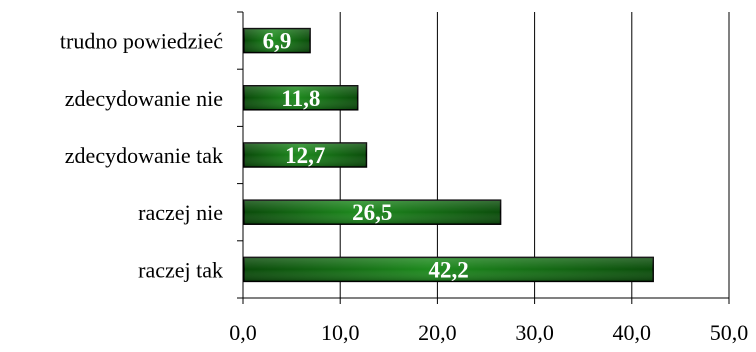 This screenshot has width=756, height=352. Describe the element at coordinates (180, 269) in the screenshot. I see `category-label: raczej tak` at that location.